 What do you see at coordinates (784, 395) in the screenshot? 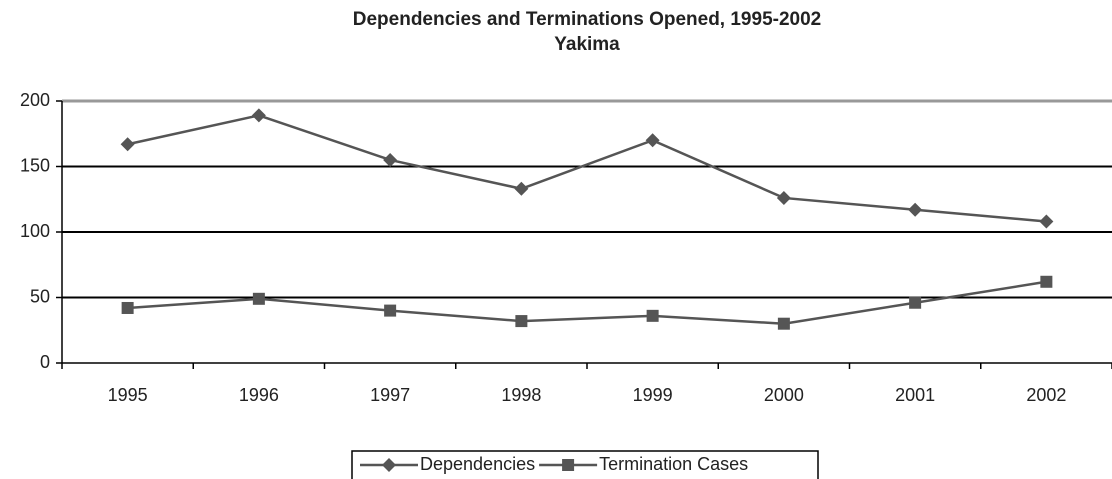
I see `x-tick-label: 2000` at bounding box center [784, 395].